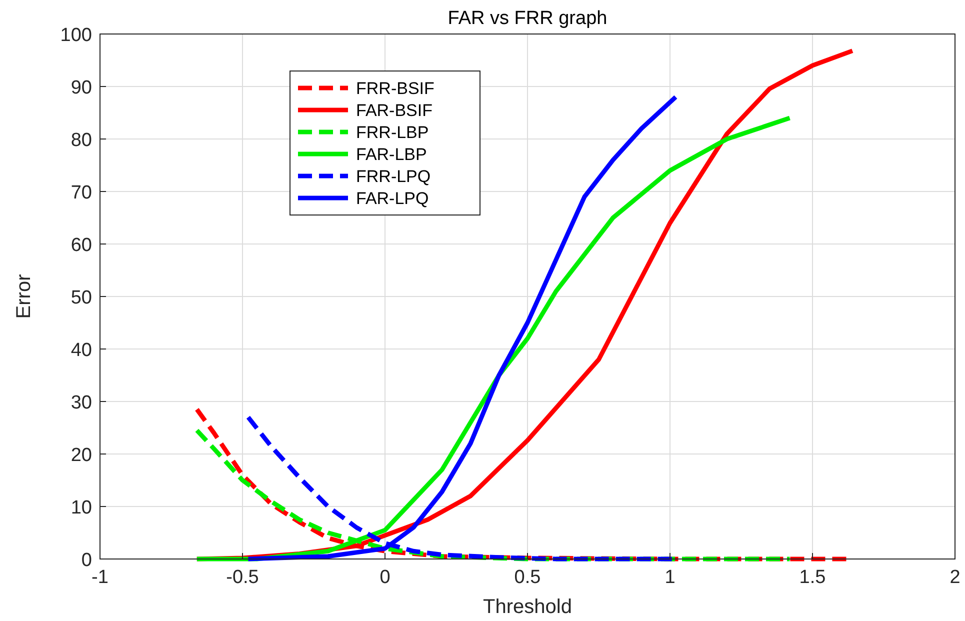 The height and width of the screenshot is (621, 965). Describe the element at coordinates (81, 403) in the screenshot. I see `y-tick-label: 30` at that location.